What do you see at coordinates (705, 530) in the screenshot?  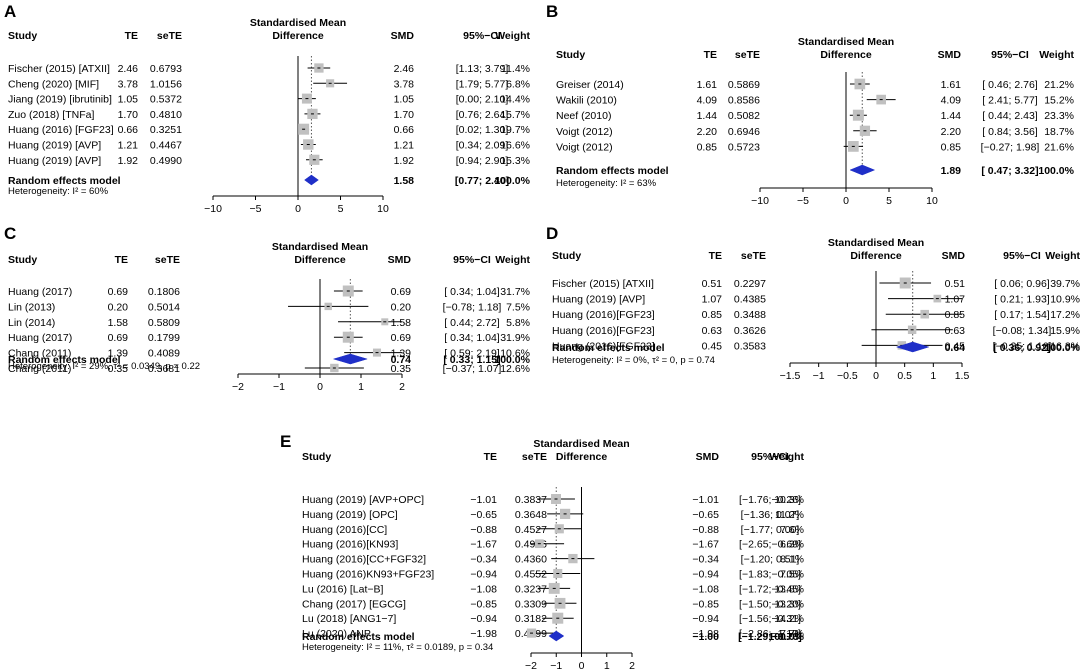 I see `study-smd: −0.88` at bounding box center [705, 530].